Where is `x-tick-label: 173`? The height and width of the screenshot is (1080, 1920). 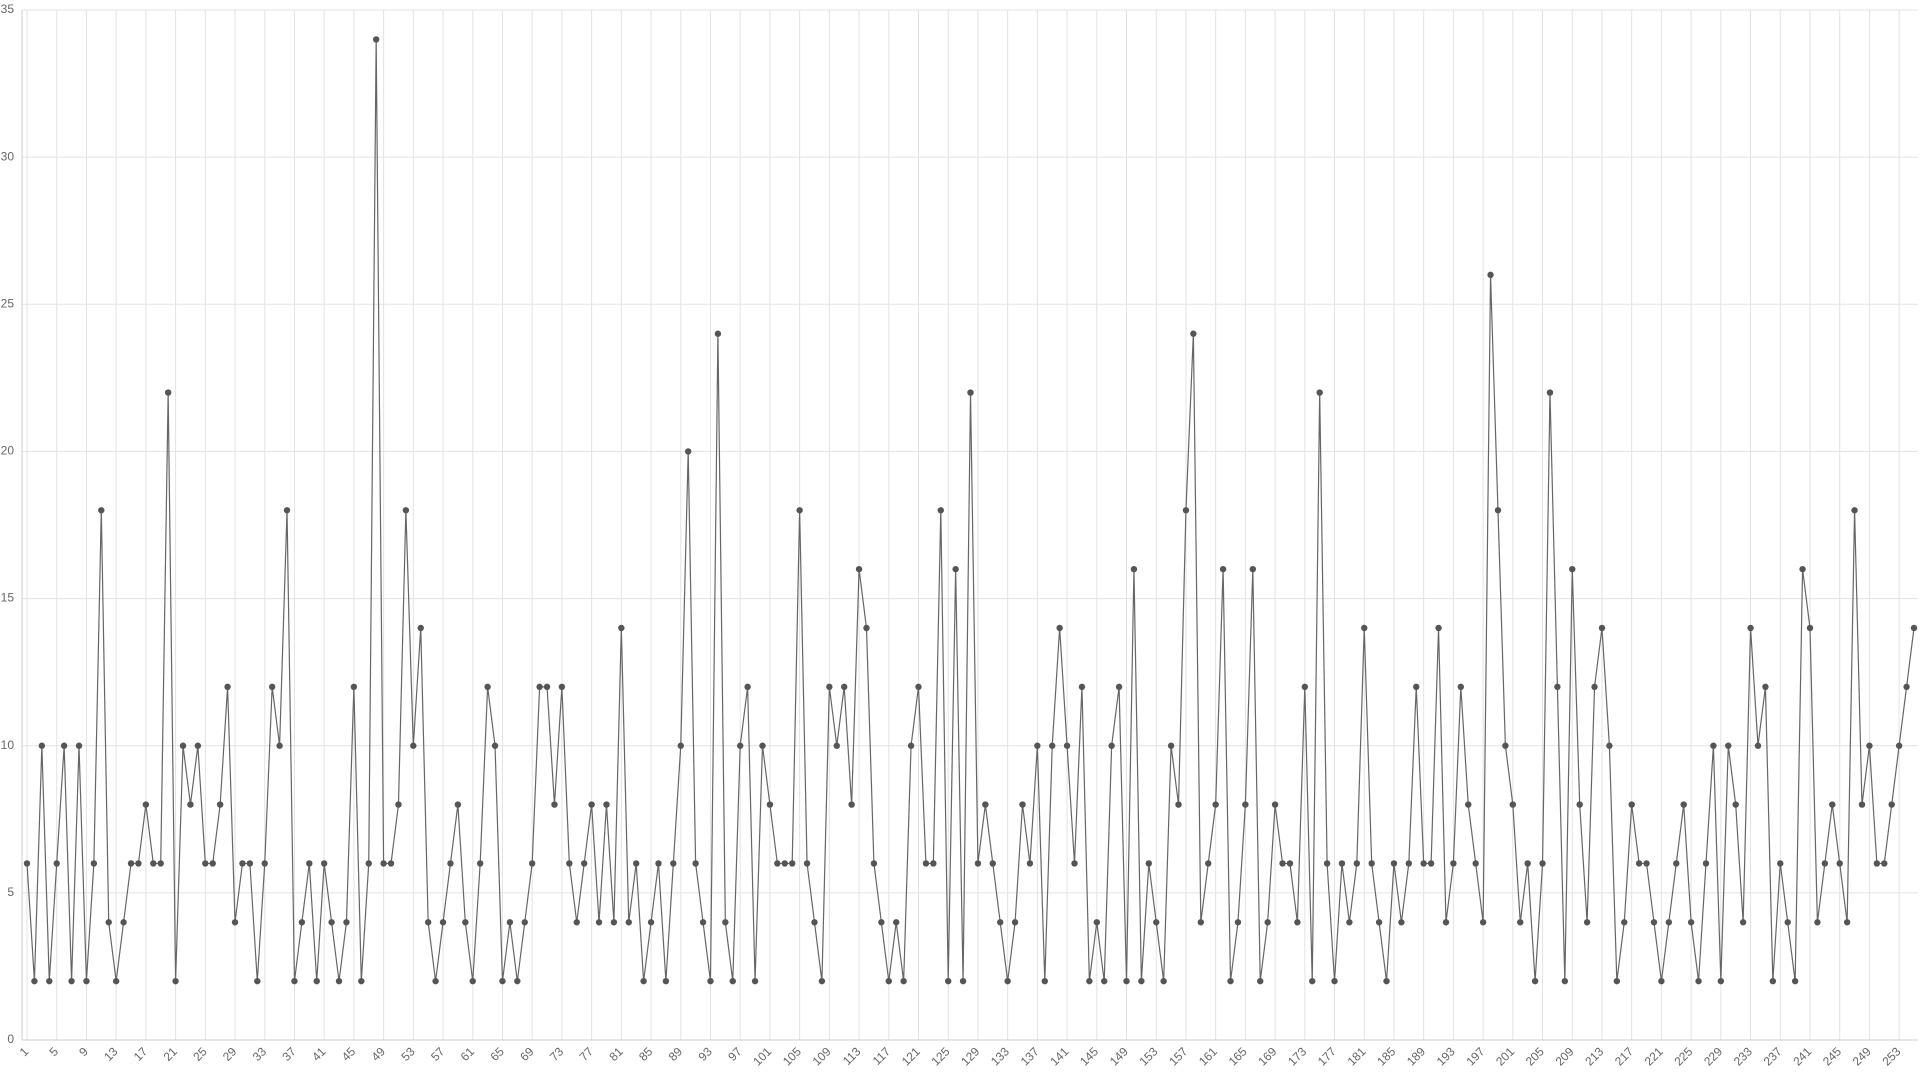
x-tick-label: 173 is located at coordinates (1297, 1056).